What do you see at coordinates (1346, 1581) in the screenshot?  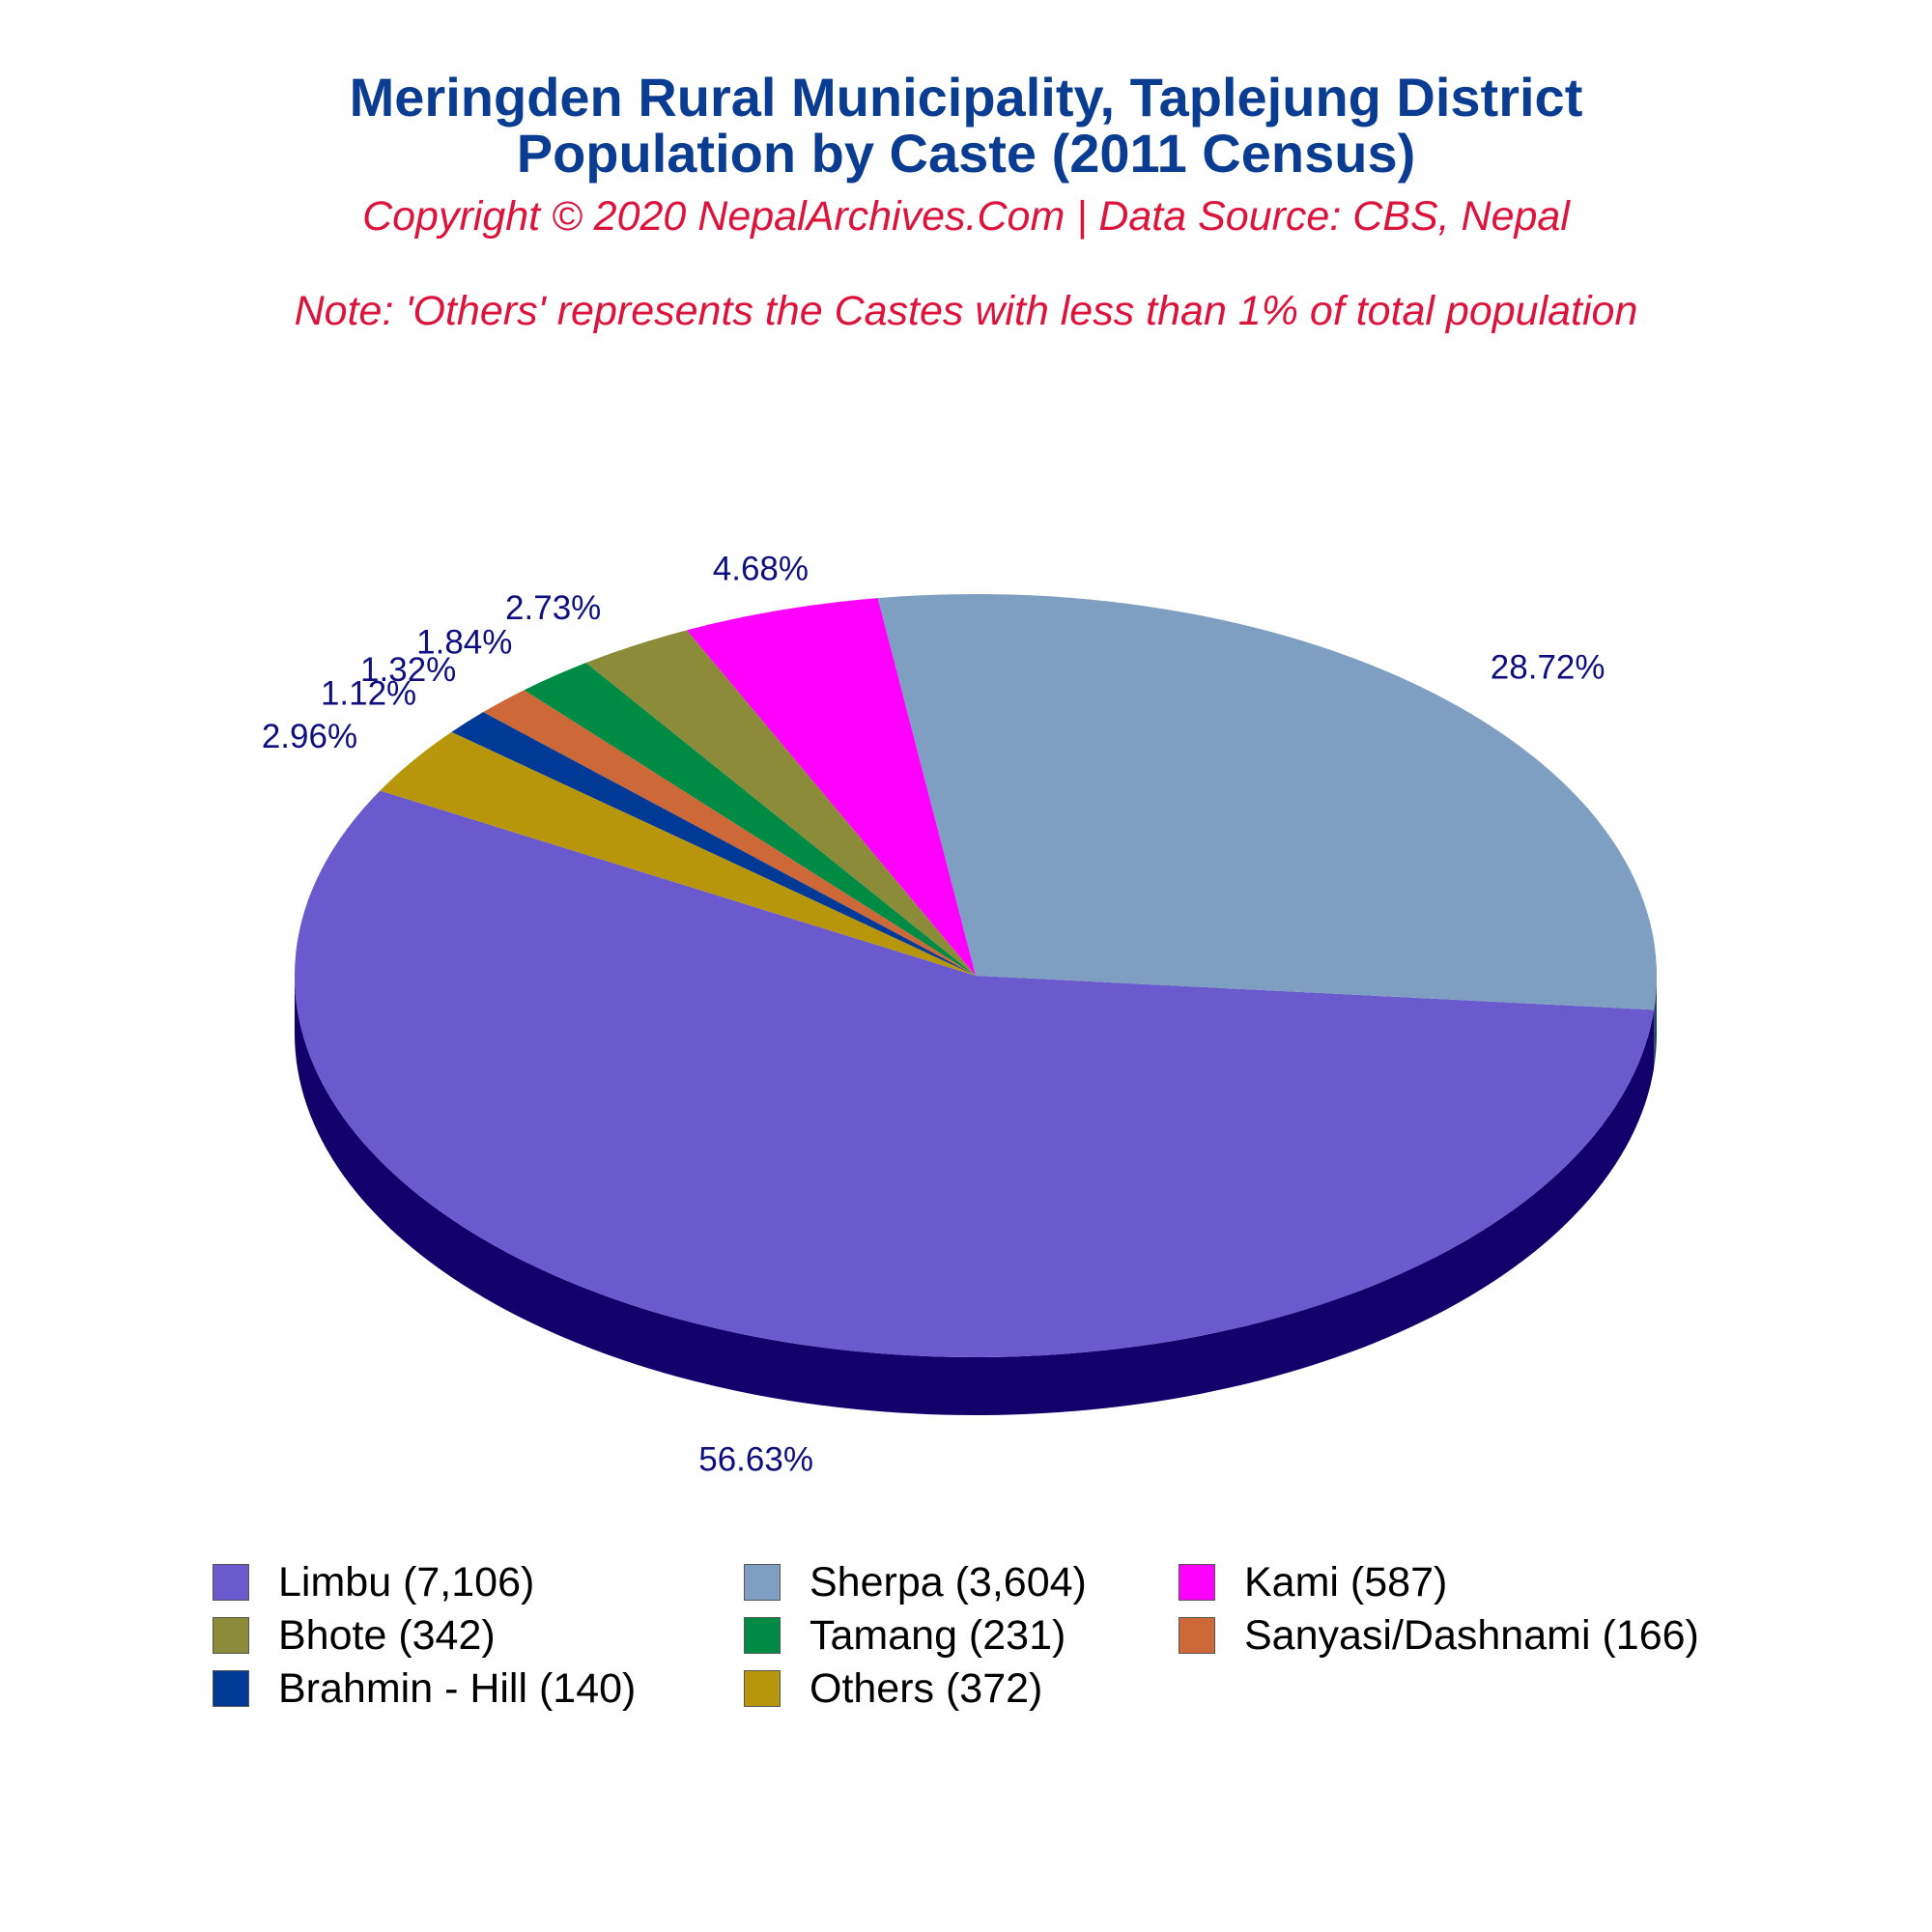 I see `legend-label: Kami (587)` at bounding box center [1346, 1581].